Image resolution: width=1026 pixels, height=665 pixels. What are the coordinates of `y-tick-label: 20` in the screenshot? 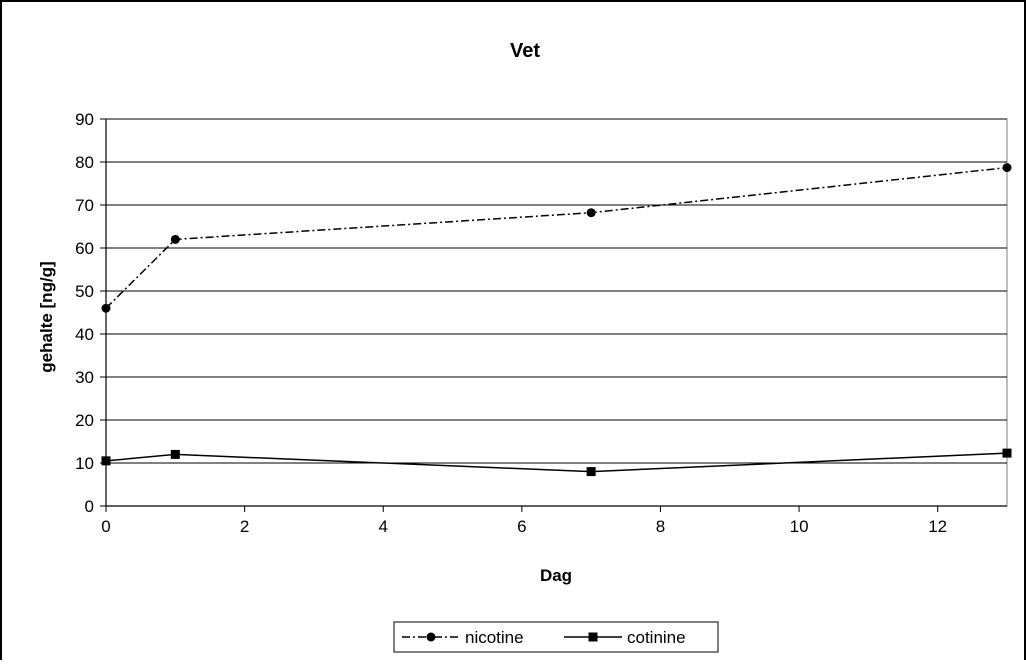 It's located at (84, 420).